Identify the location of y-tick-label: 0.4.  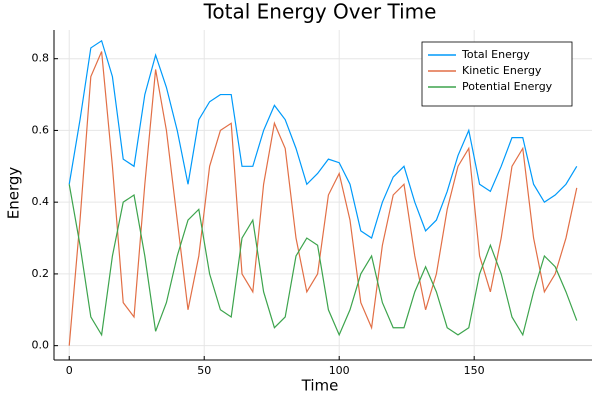
(41, 201).